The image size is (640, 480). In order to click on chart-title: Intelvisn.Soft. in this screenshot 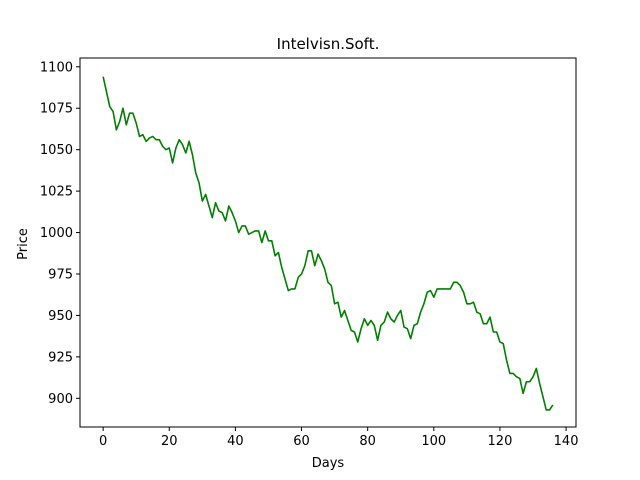, I will do `click(328, 44)`.